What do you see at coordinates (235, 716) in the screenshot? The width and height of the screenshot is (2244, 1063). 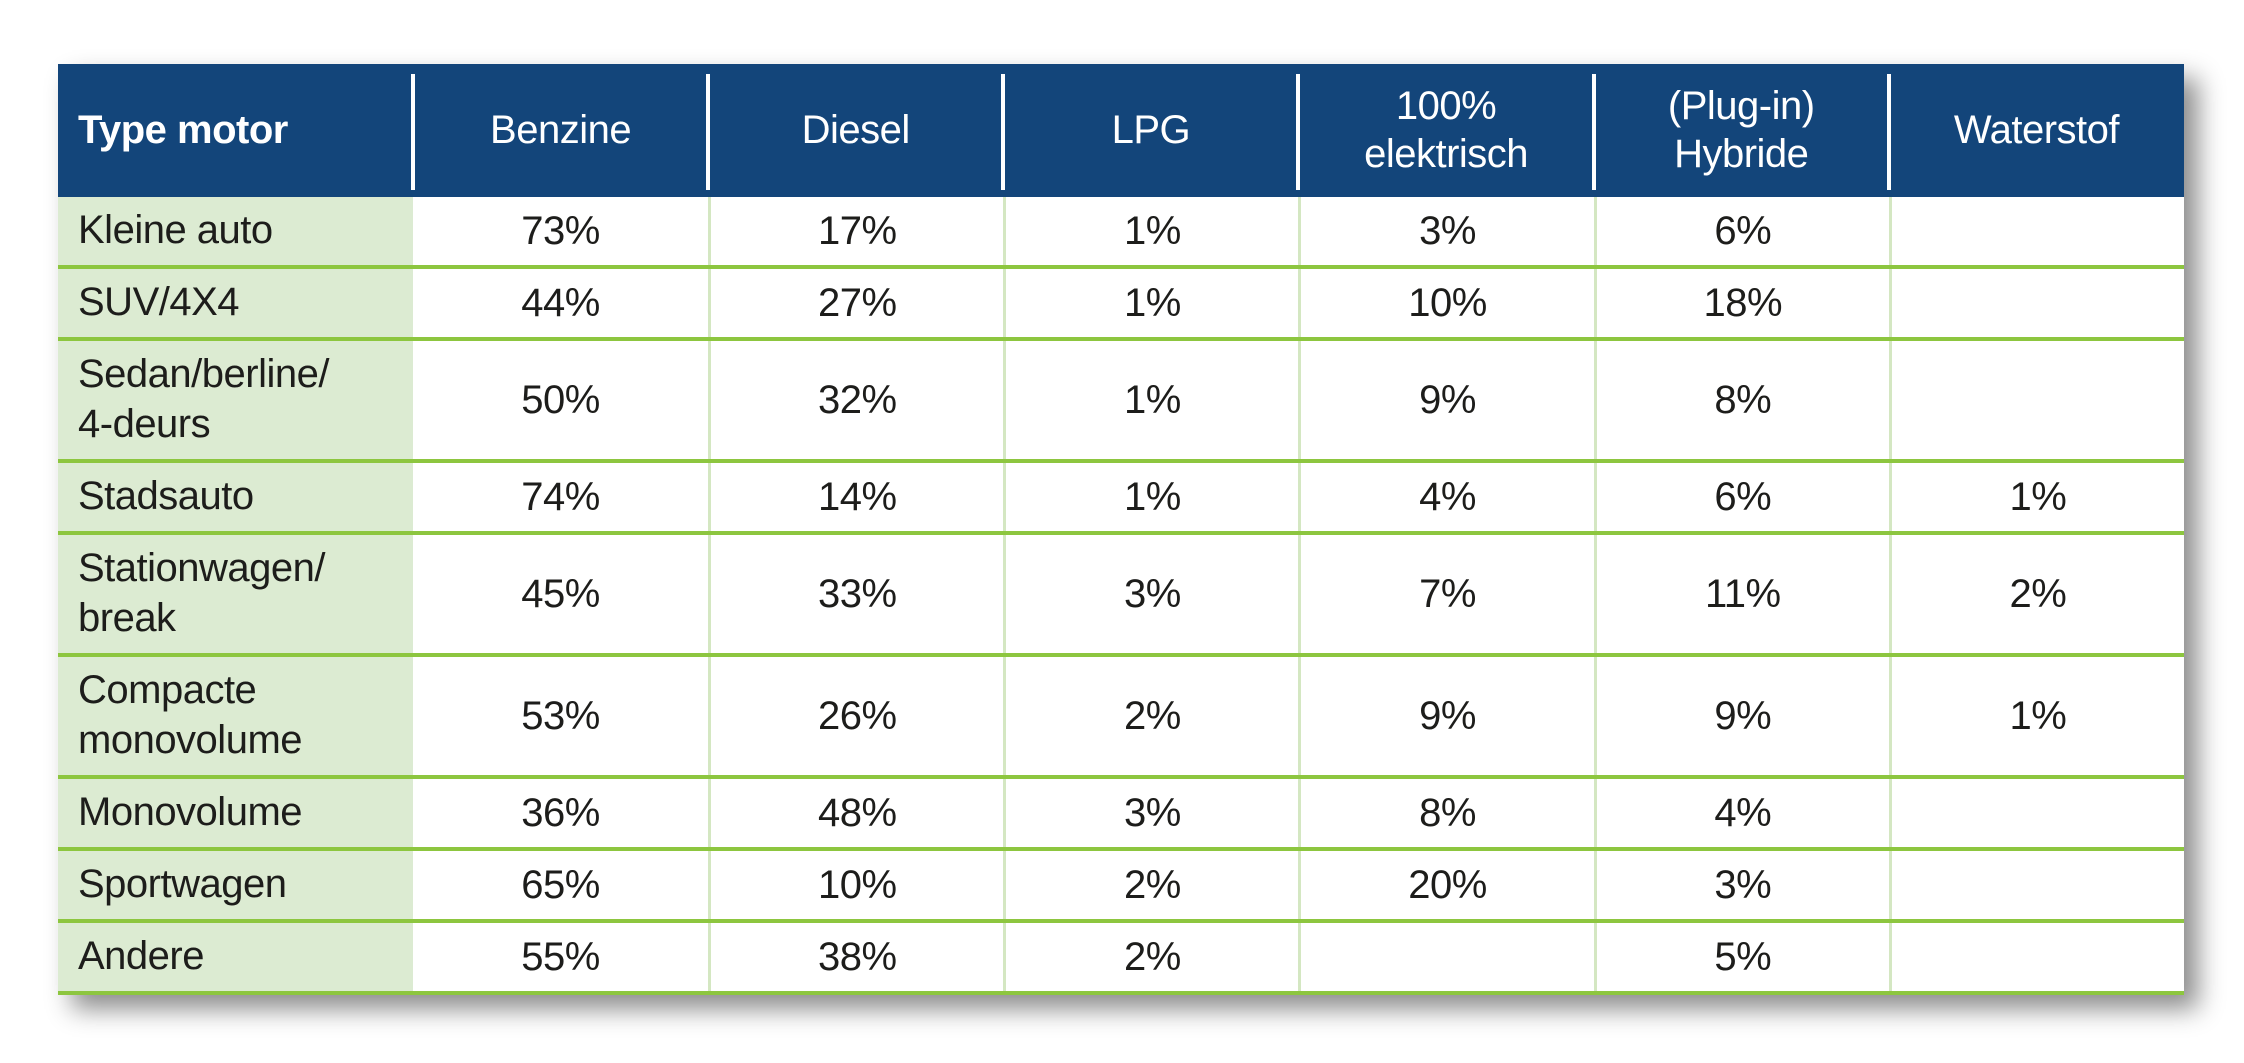 I see `row-label: Compacte monovolume` at bounding box center [235, 716].